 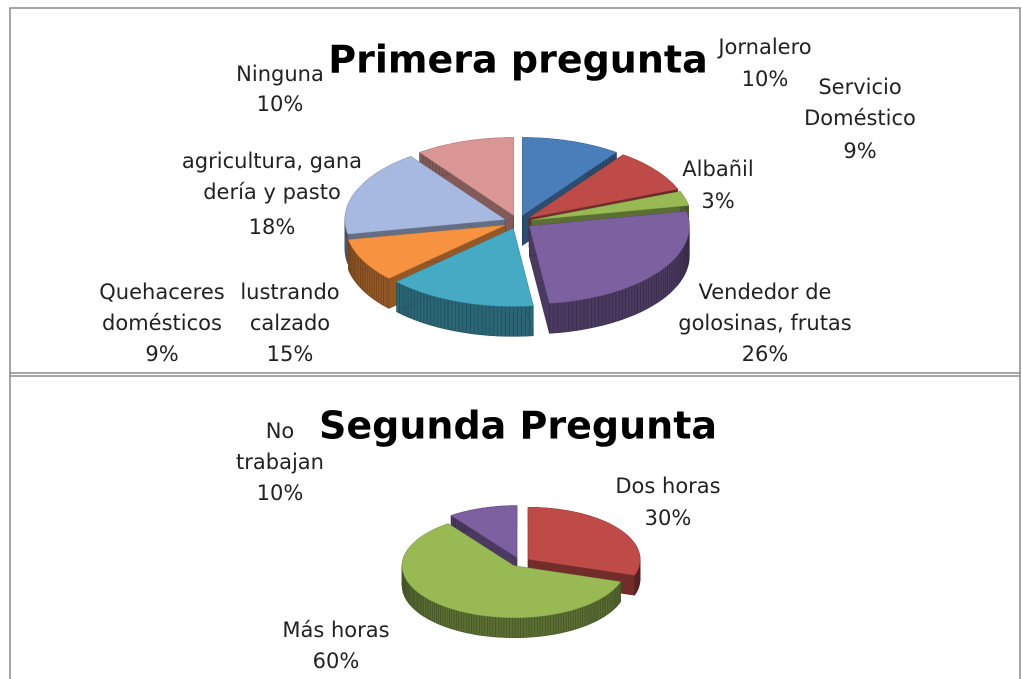 What do you see at coordinates (668, 518) in the screenshot?
I see `value-label: 30%` at bounding box center [668, 518].